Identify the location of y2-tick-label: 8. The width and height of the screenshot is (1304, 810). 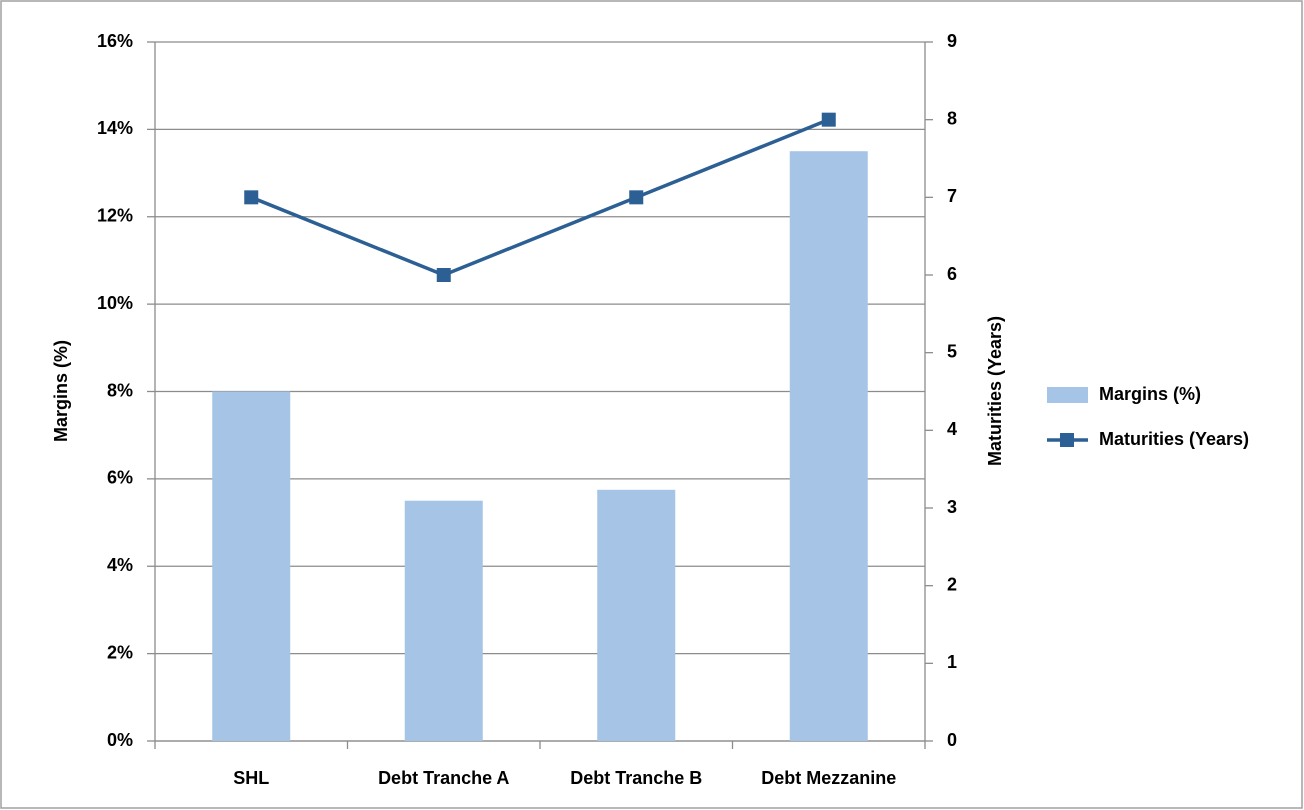
(952, 118).